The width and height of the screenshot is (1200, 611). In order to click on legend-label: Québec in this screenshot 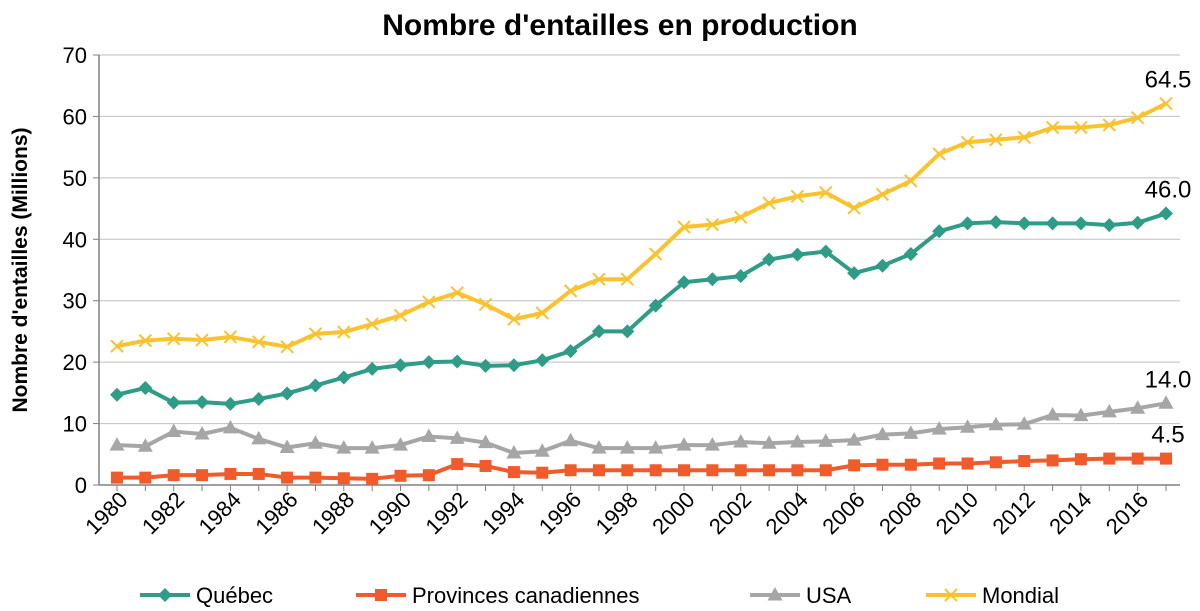, I will do `click(234, 595)`.